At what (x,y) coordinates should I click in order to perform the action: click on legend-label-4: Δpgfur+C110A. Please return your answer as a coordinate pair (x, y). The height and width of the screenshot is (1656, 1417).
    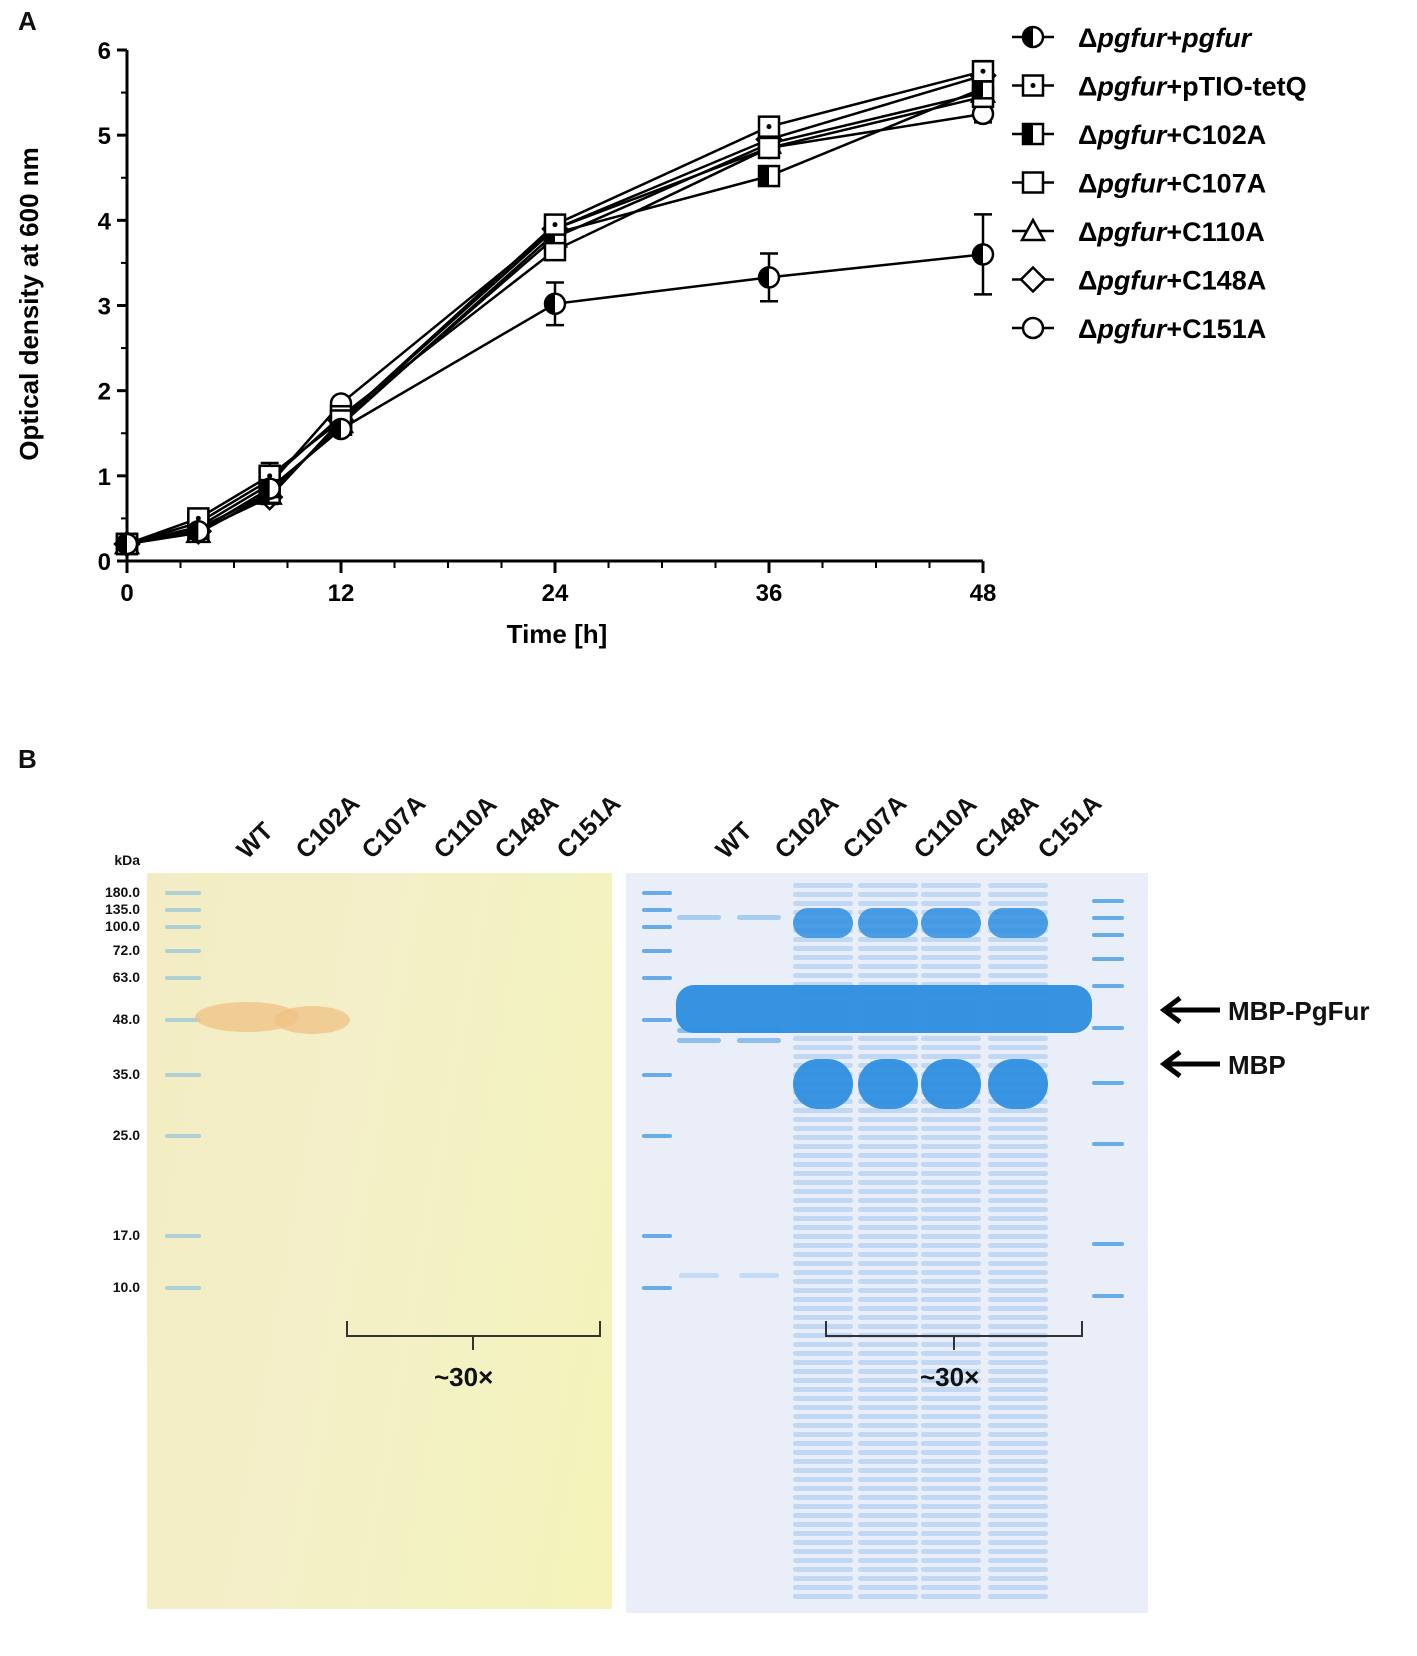
    Looking at the image, I should click on (1171, 232).